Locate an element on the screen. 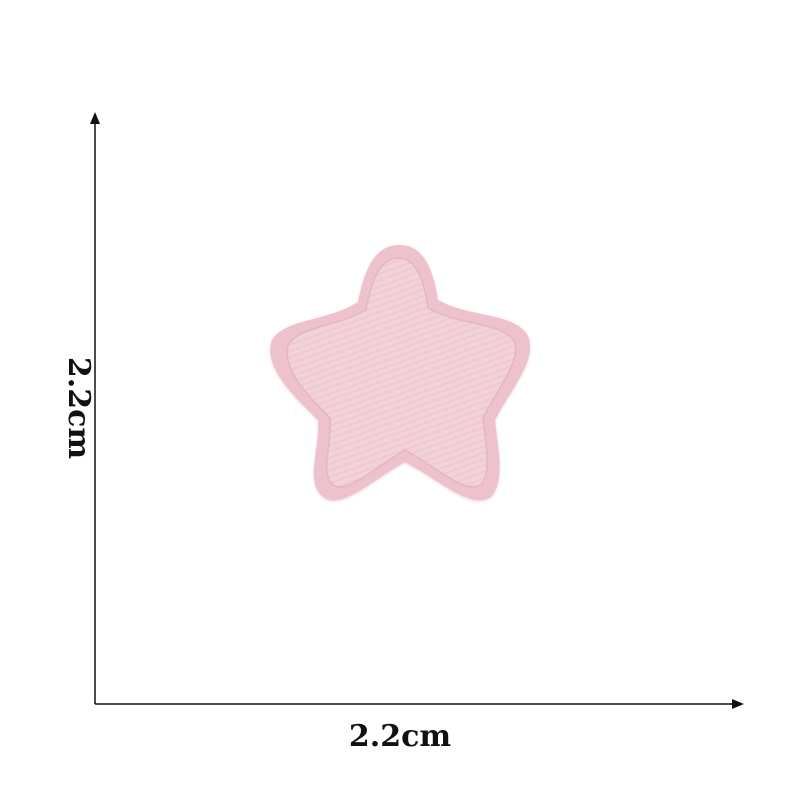 Image resolution: width=800 pixels, height=800 pixels. star-patch is located at coordinates (400, 372).